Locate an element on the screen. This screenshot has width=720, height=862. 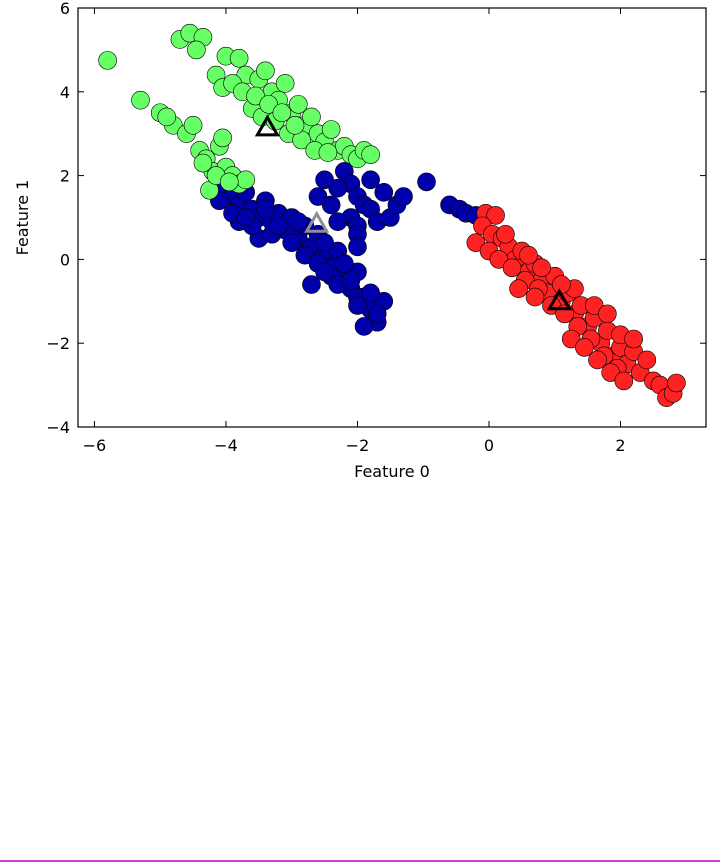
x-tick-label: −4 is located at coordinates (226, 445).